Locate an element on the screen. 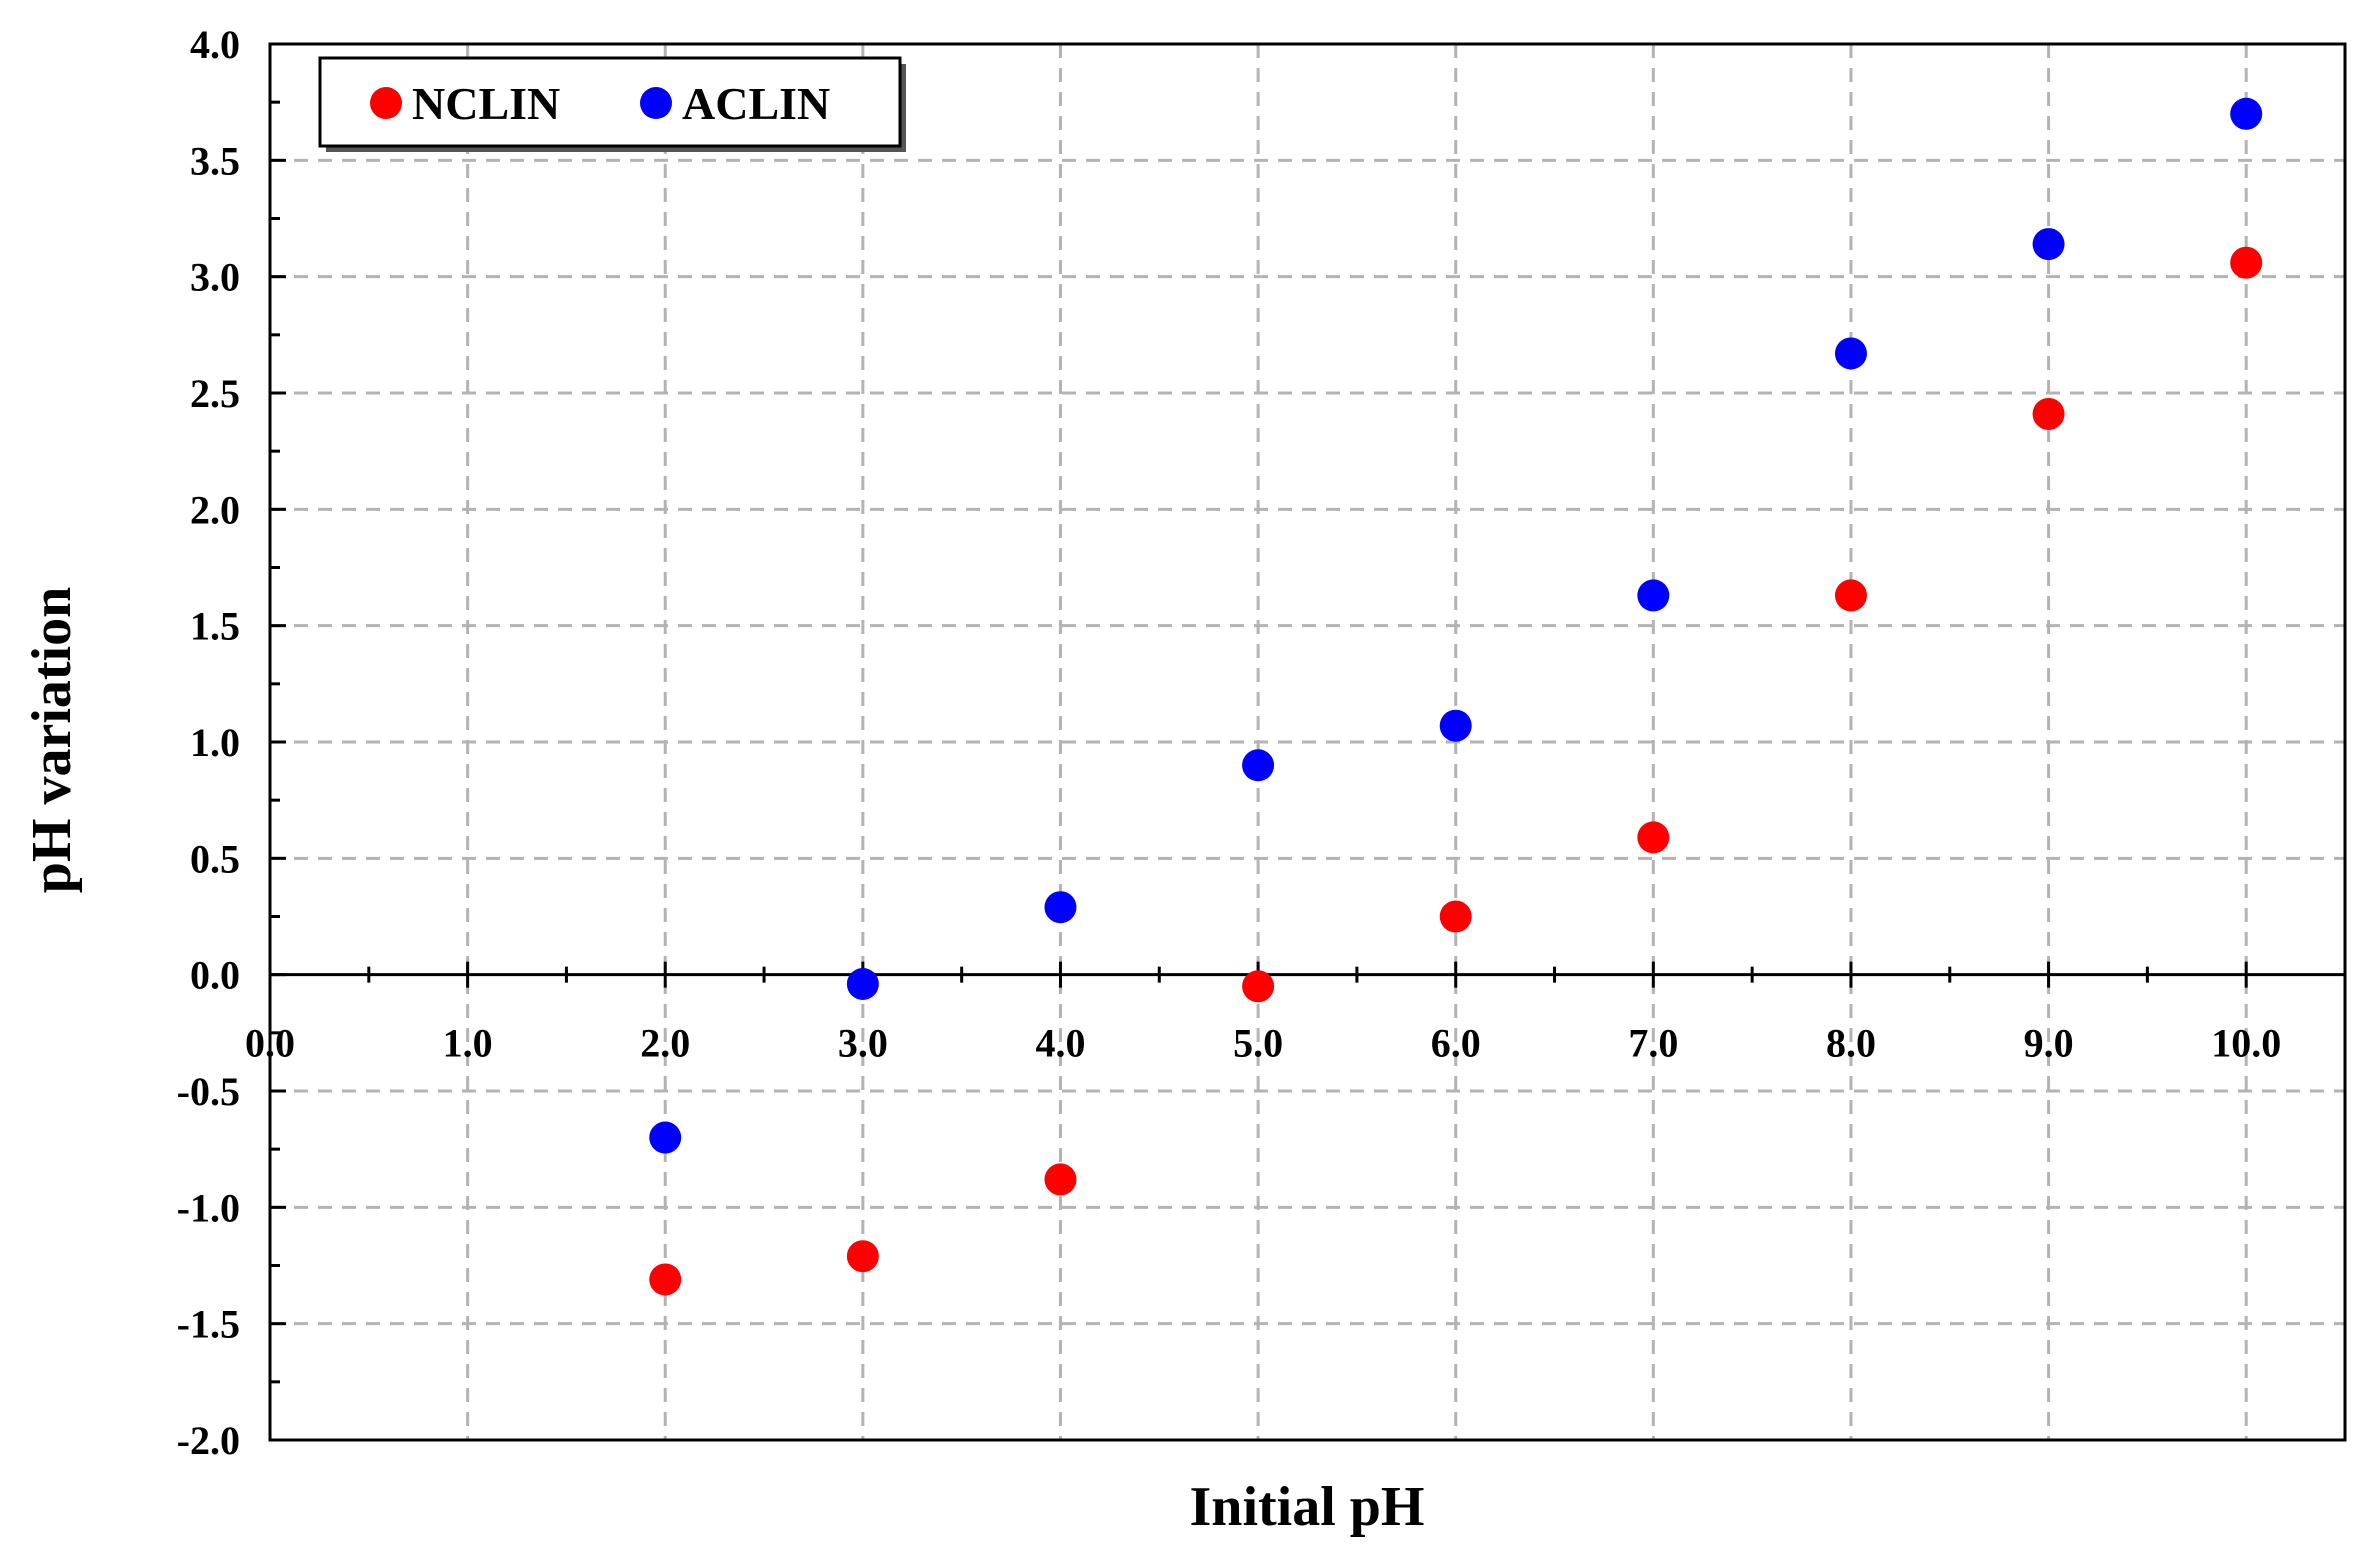  x-tick-label-9: 9.0 is located at coordinates (2049, 1043).